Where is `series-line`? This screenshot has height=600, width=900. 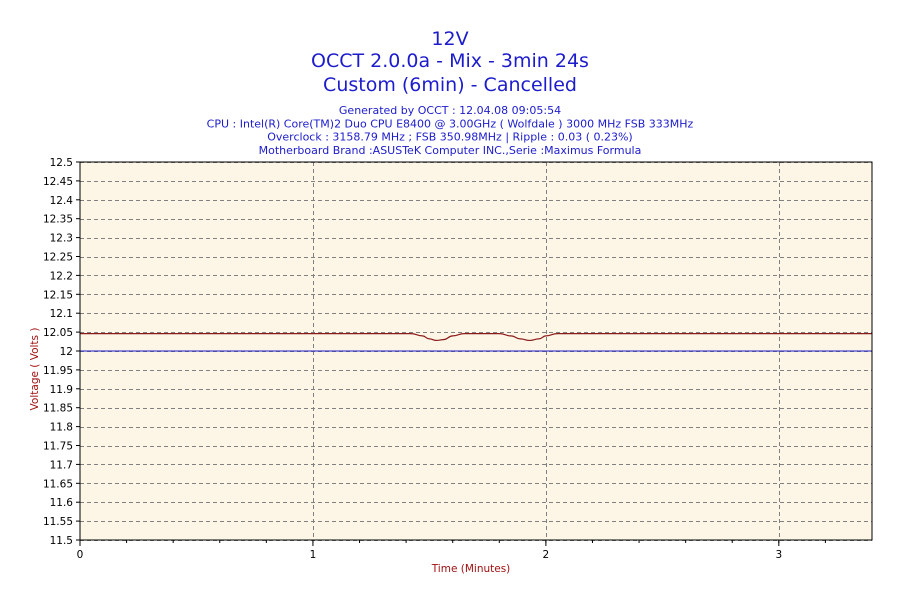
series-line is located at coordinates (475, 337).